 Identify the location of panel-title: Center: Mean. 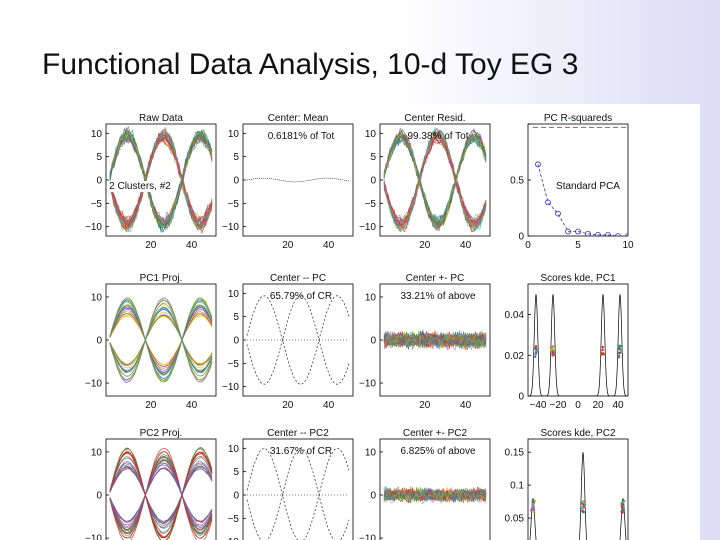
(298, 118).